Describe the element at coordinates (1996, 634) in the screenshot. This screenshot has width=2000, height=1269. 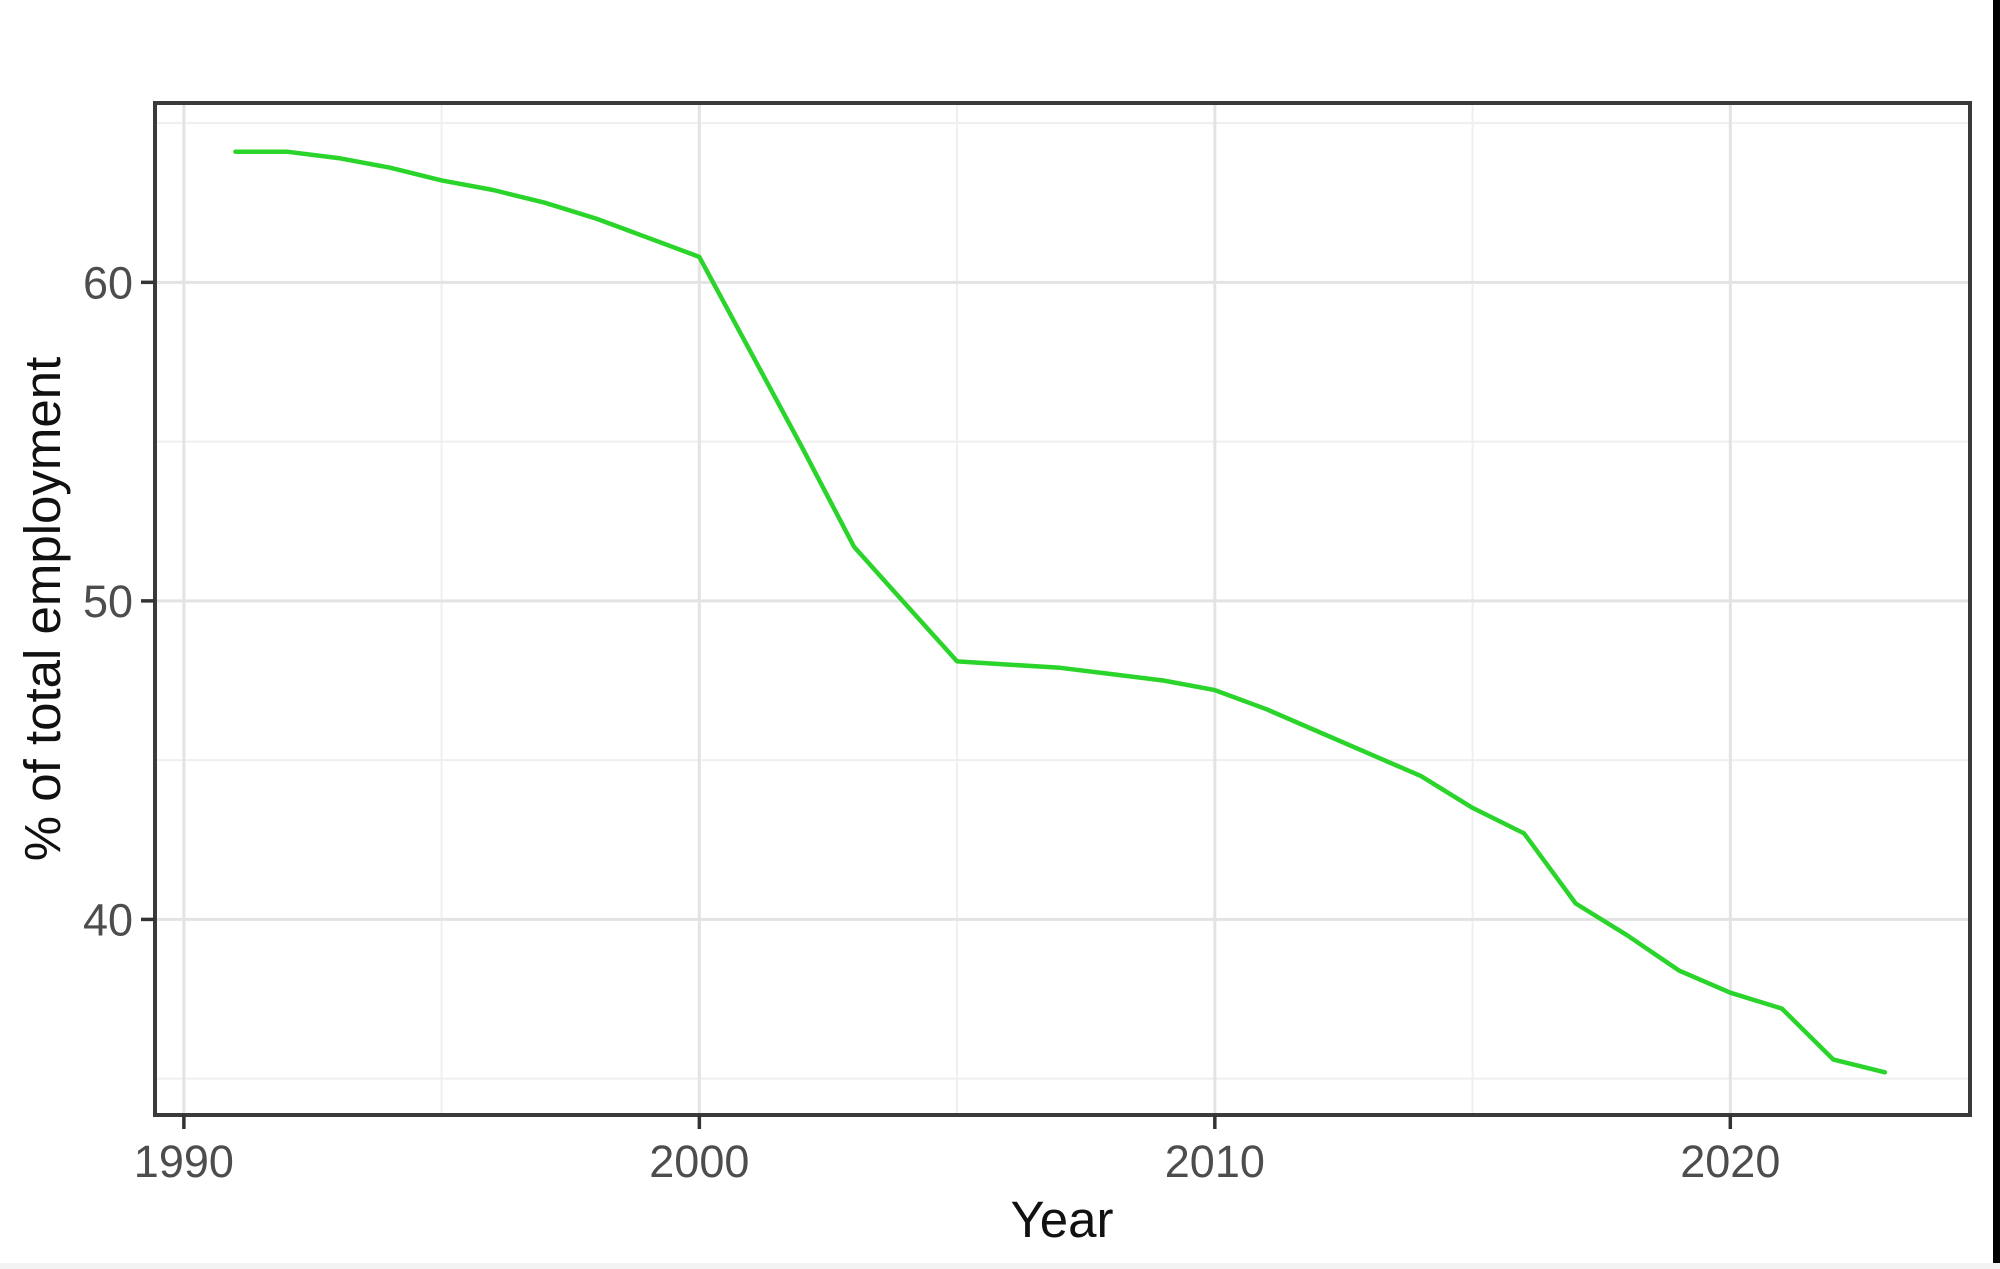
I see `screenshot-right-edge-bar` at that location.